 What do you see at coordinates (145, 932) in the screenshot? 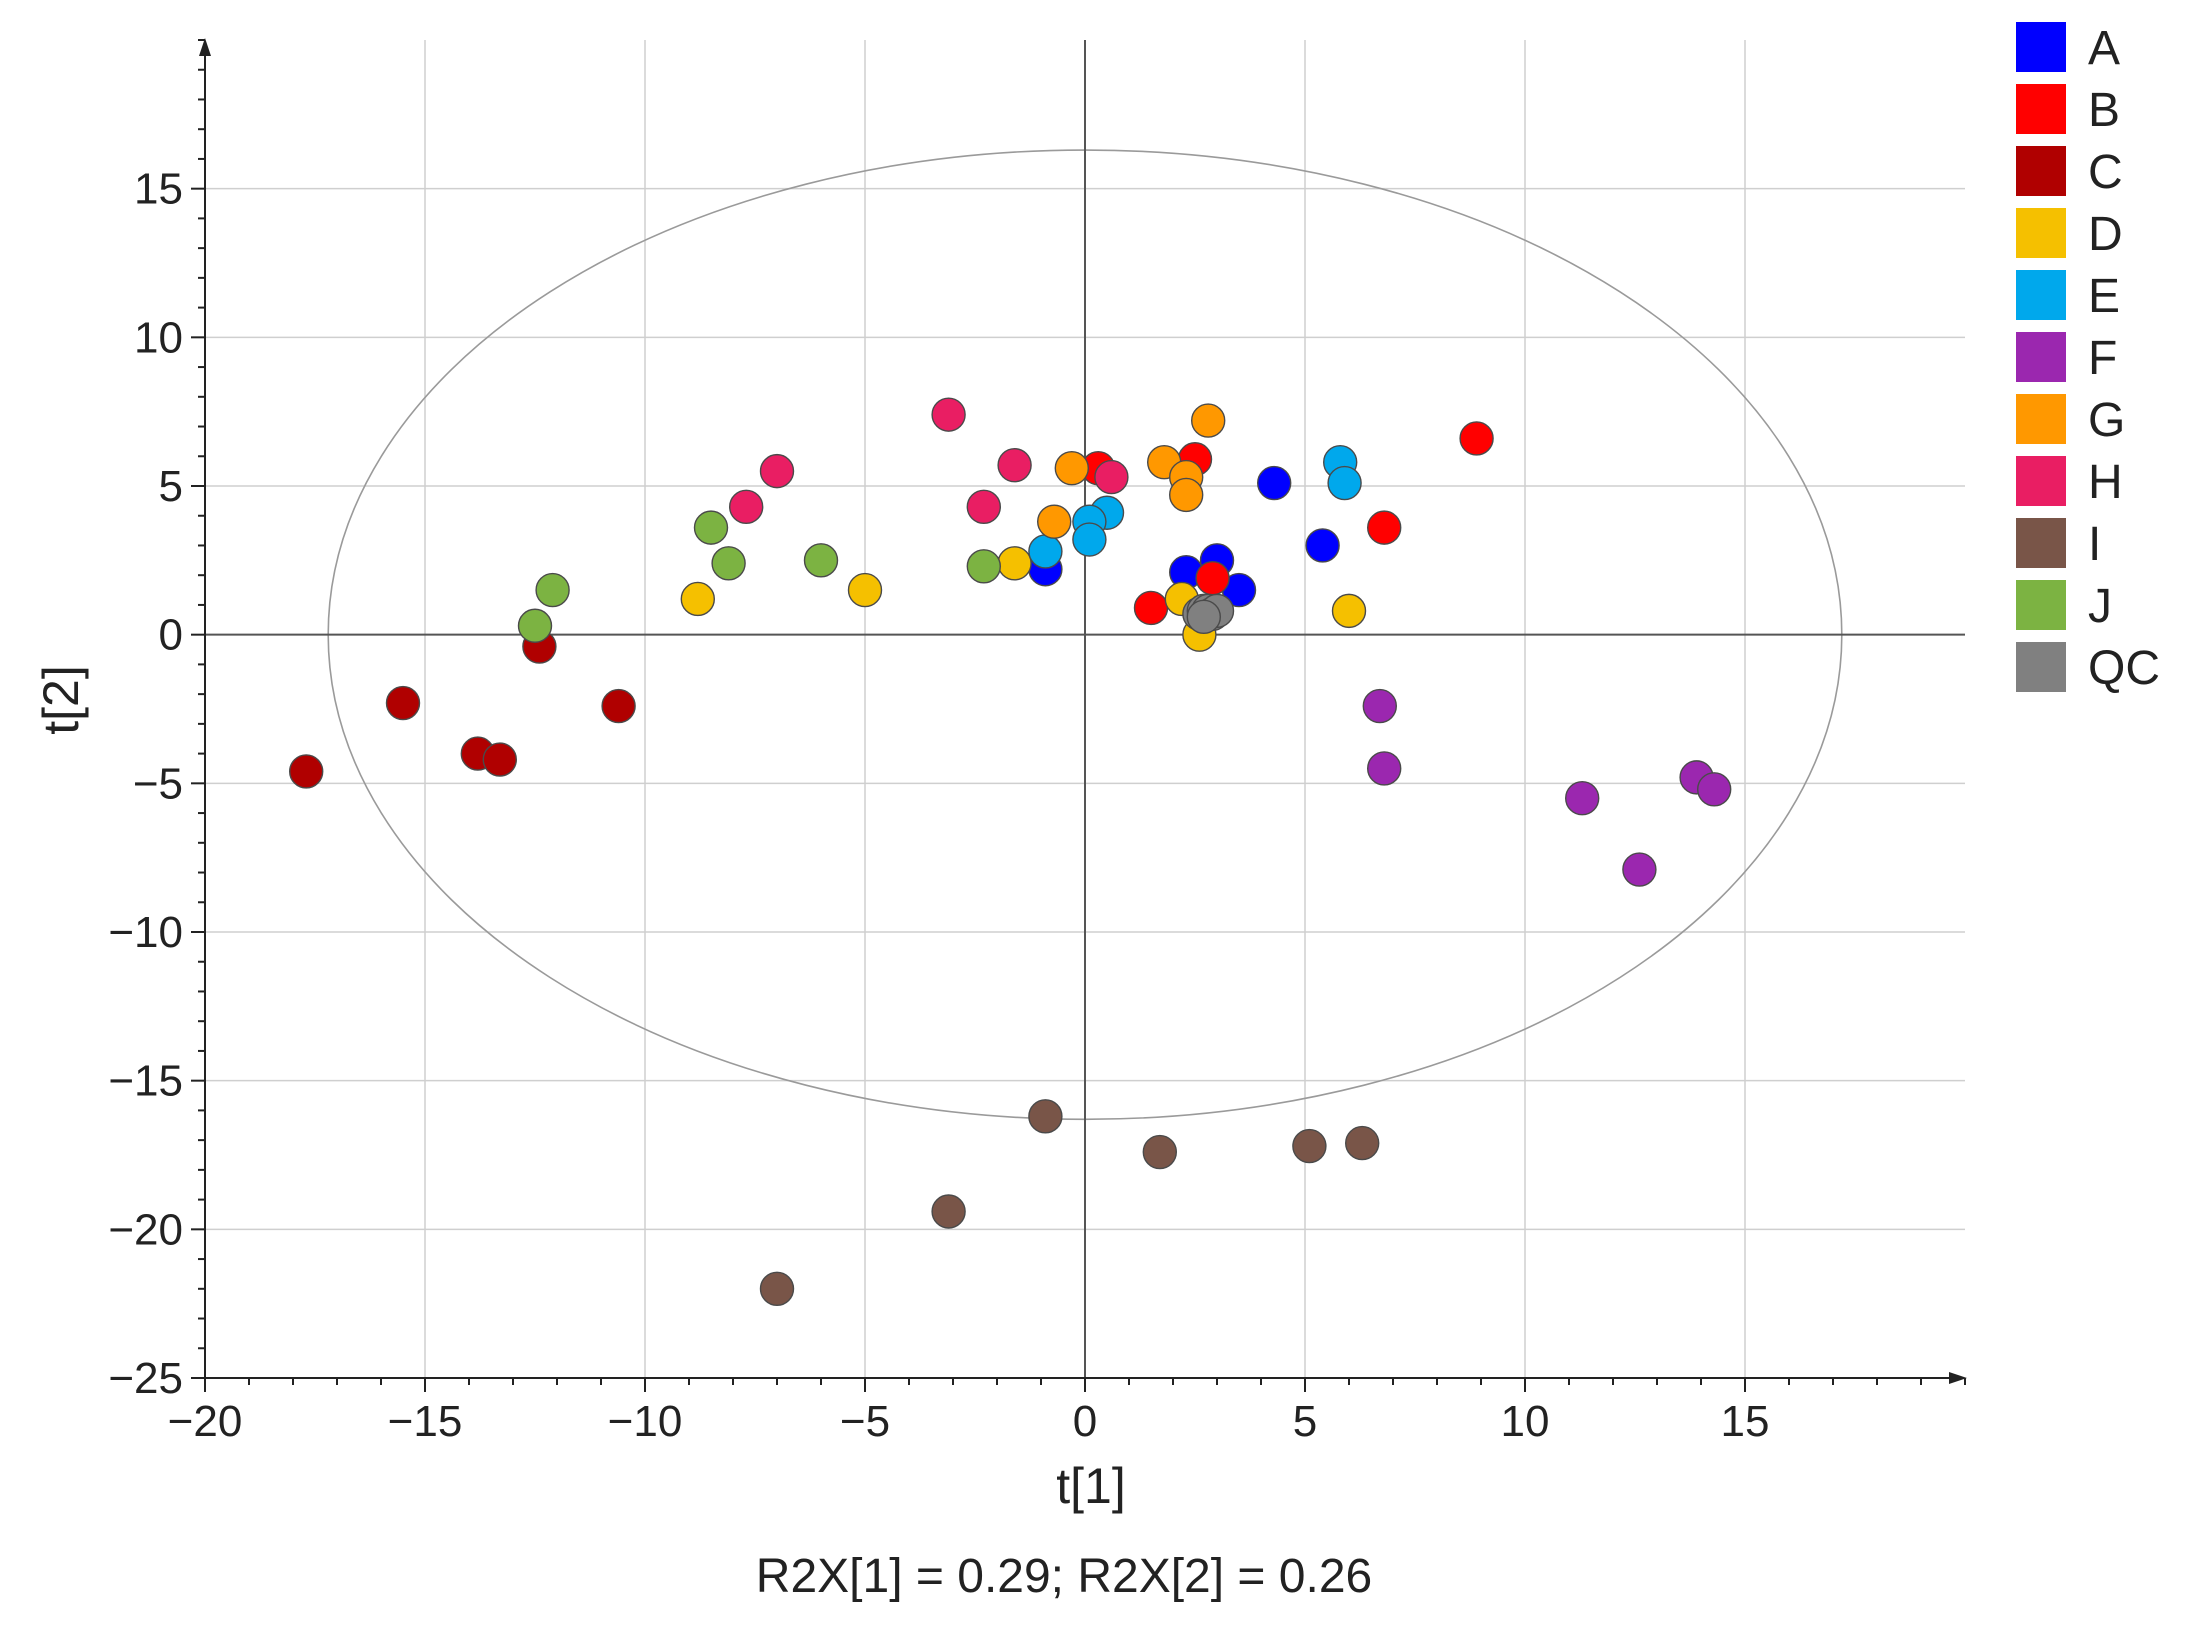
I see `y-tick-label: −10` at bounding box center [145, 932].